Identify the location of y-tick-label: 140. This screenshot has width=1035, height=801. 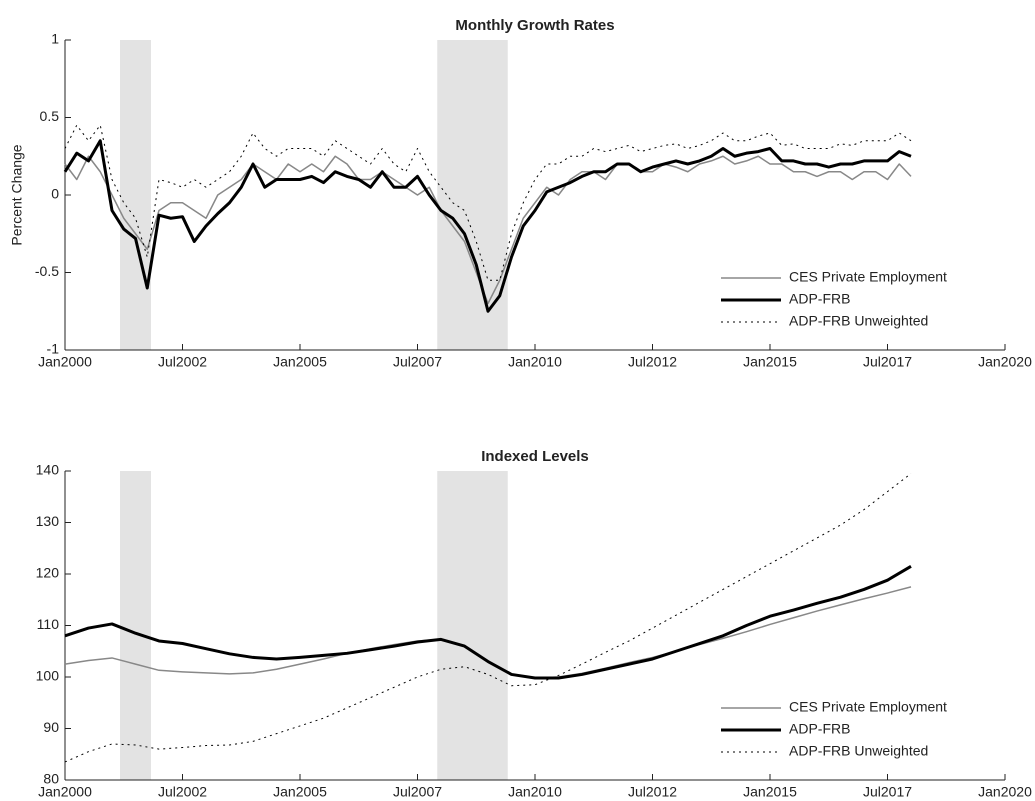
(48, 470).